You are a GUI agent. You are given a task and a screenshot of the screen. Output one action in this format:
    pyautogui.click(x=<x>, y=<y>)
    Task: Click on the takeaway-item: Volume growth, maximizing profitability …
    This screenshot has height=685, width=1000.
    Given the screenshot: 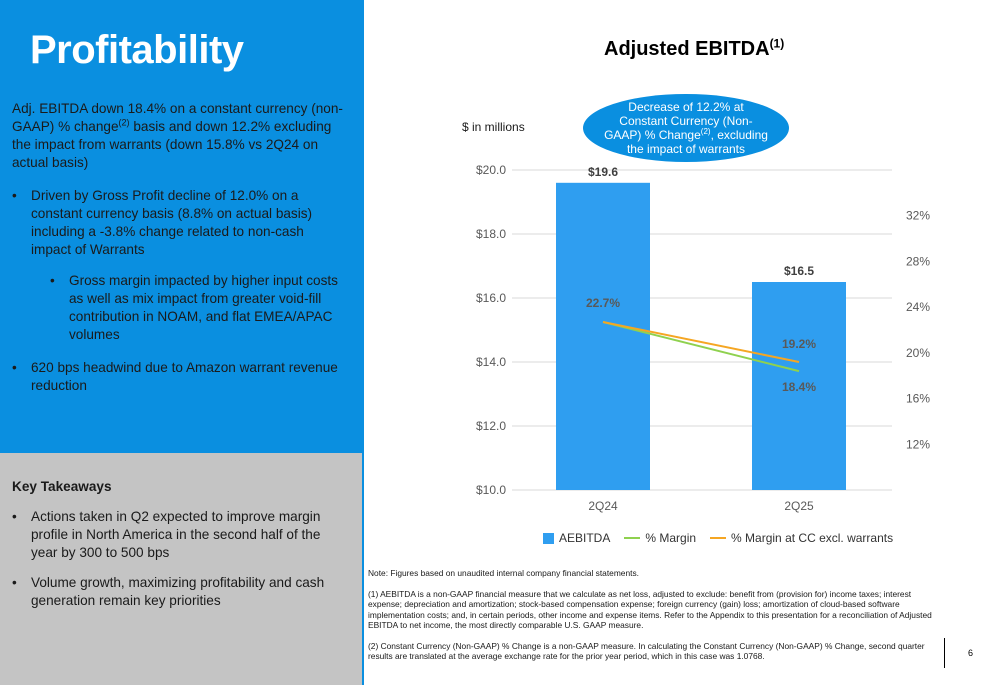 What is the action you would take?
    pyautogui.click(x=177, y=592)
    